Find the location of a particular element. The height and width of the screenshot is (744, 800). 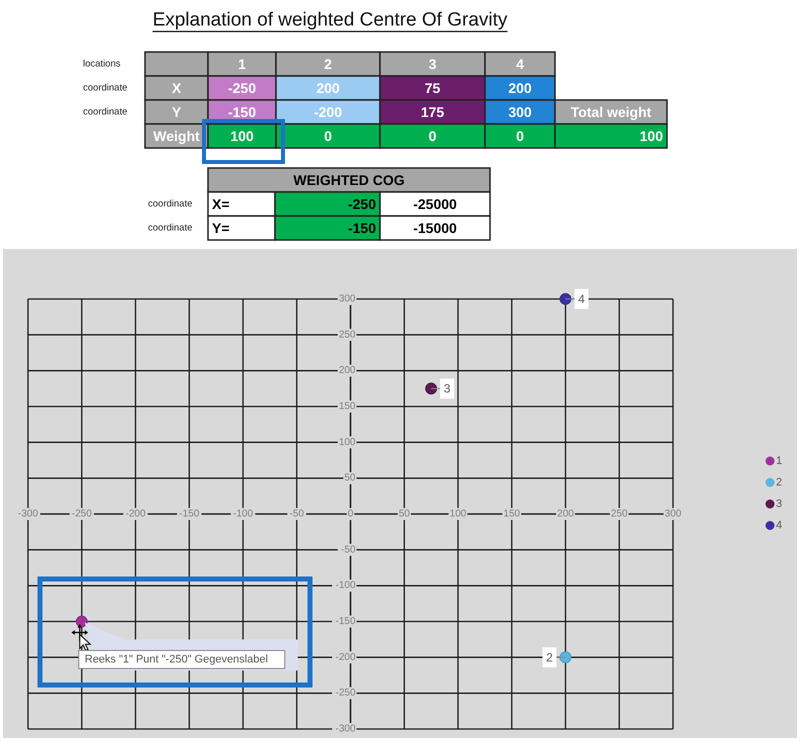

legend-label: 4 is located at coordinates (779, 526).